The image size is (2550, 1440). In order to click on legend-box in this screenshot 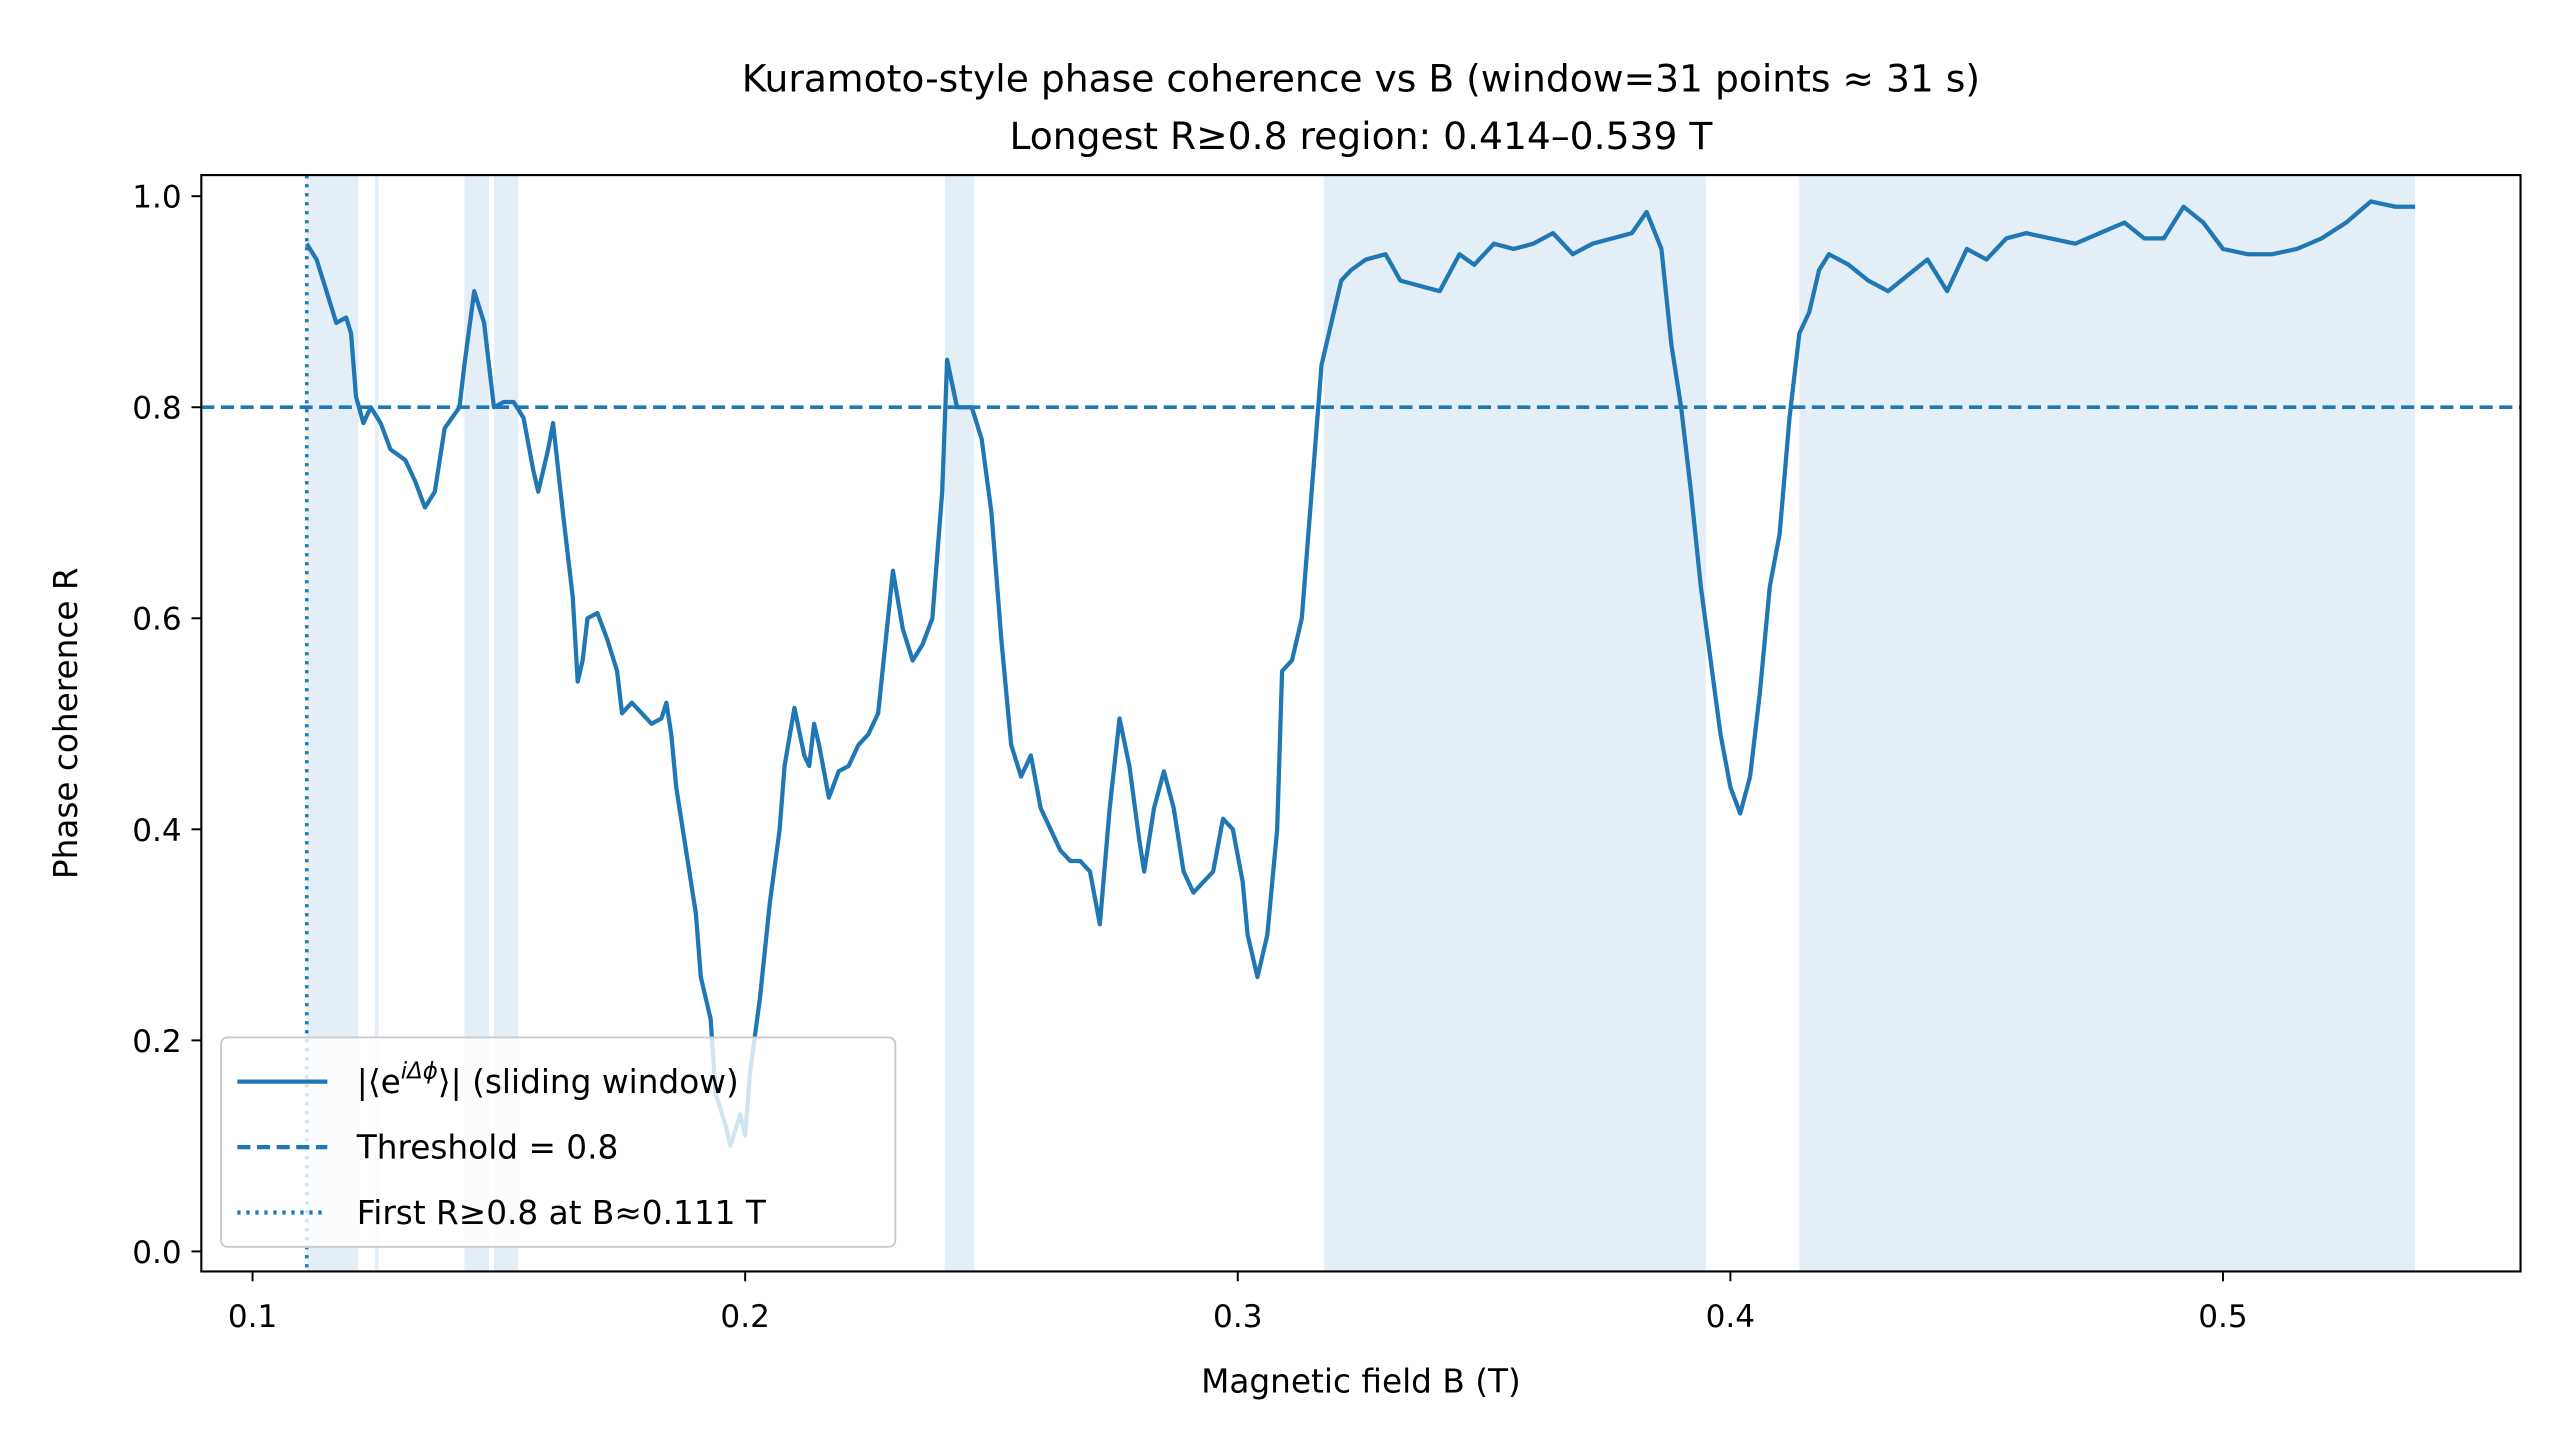, I will do `click(558, 1142)`.